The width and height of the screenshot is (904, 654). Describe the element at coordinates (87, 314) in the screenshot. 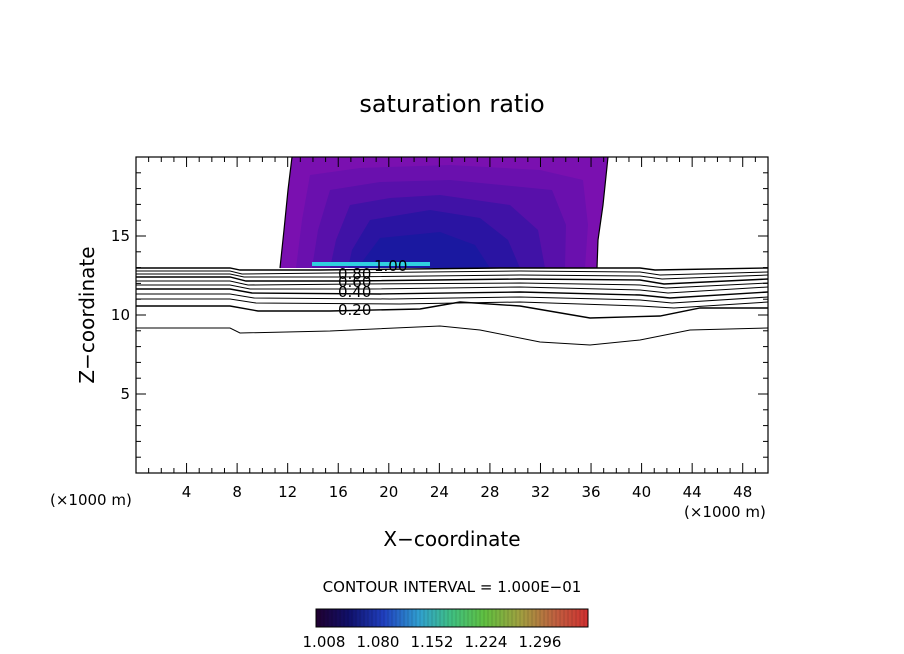

I see `y-axis-label: Z−coordinate` at that location.